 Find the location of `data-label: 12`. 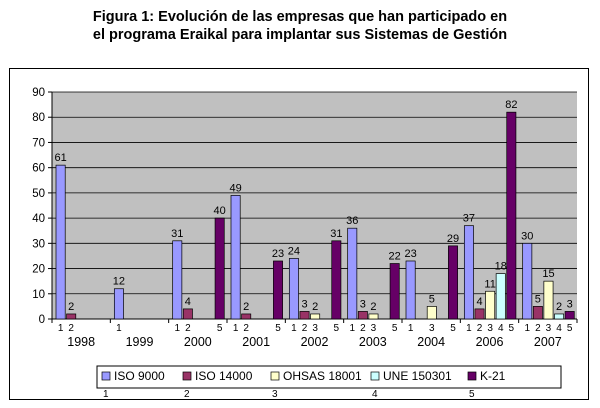

data-label: 12 is located at coordinates (119, 282).